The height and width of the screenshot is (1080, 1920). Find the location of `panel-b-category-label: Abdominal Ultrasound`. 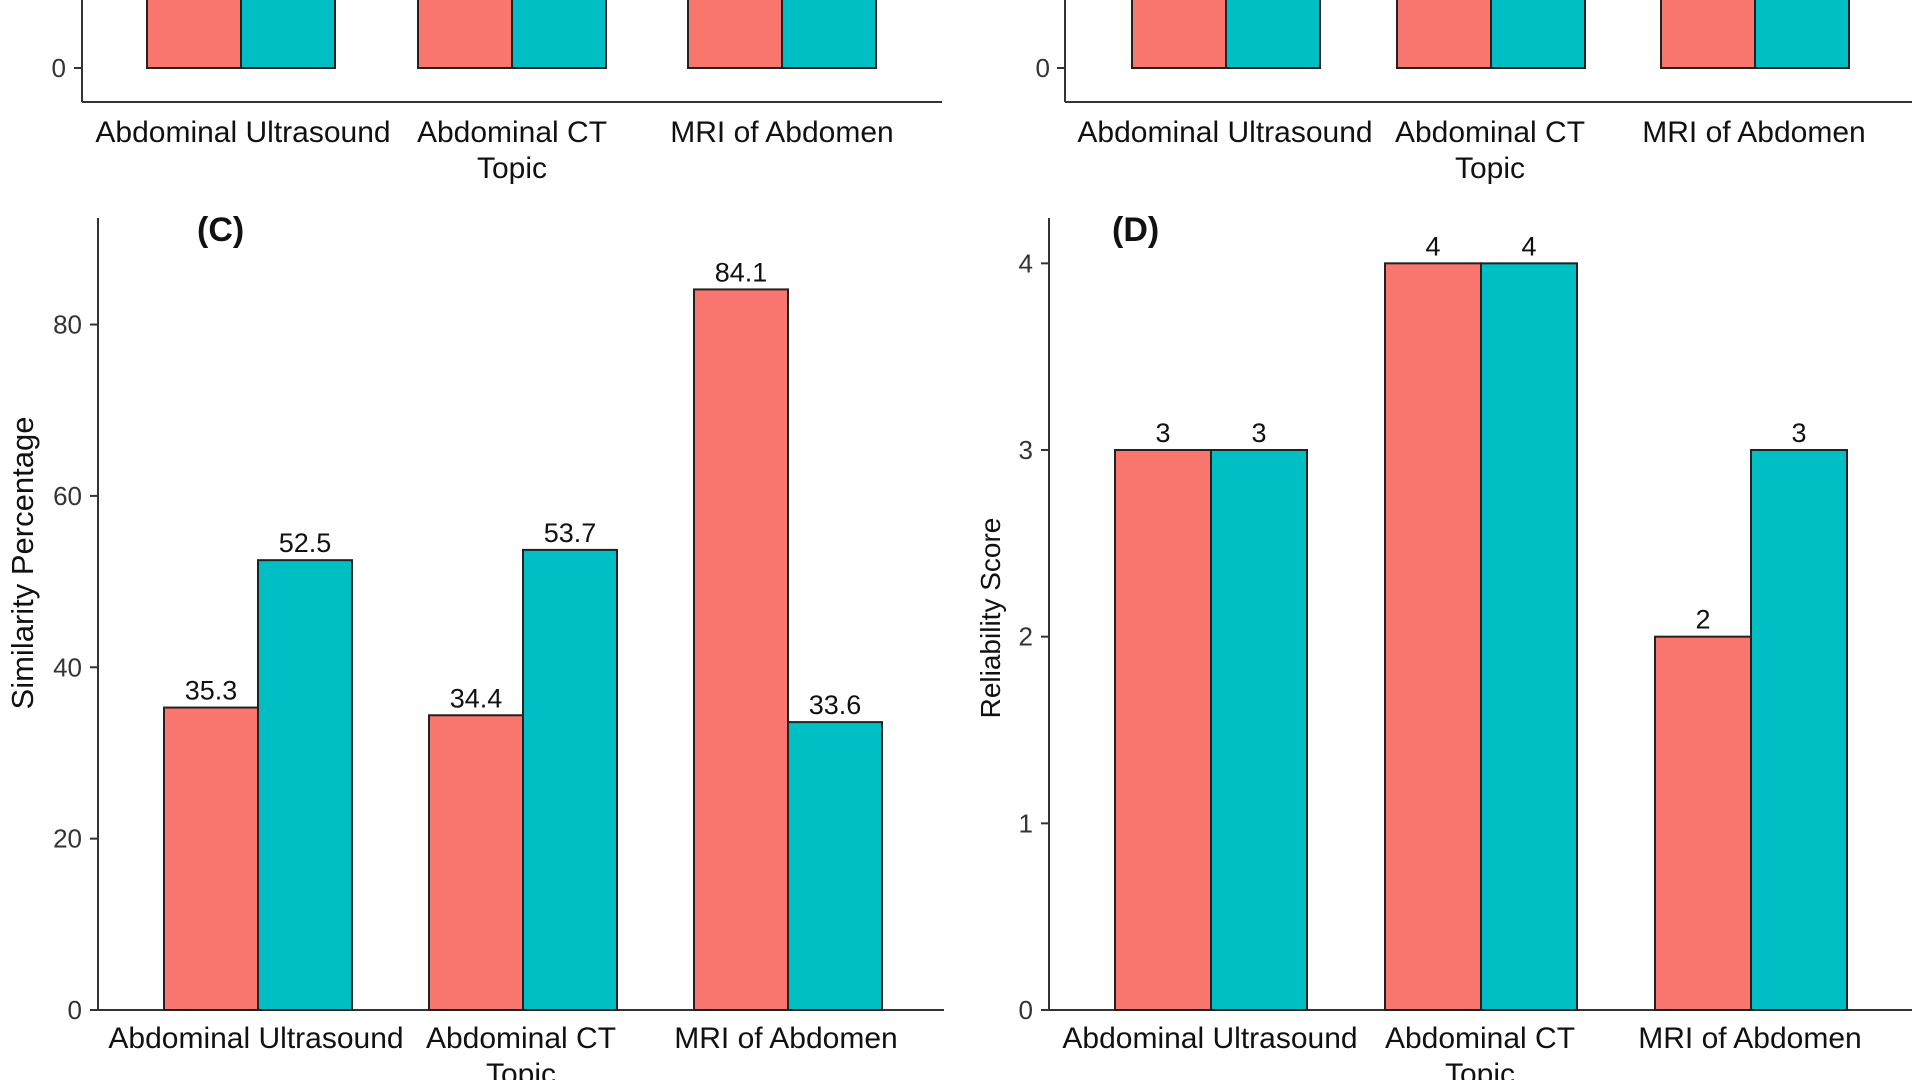

panel-b-category-label: Abdominal Ultrasound is located at coordinates (1224, 132).